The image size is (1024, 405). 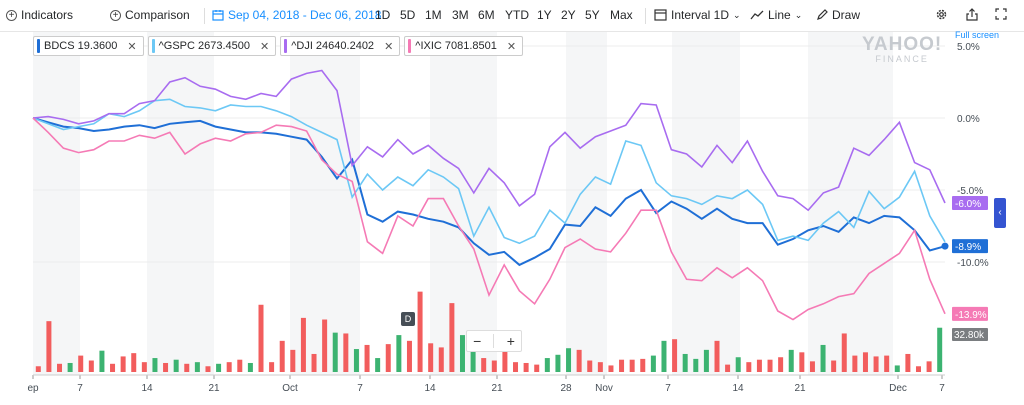 What do you see at coordinates (510, 341) in the screenshot?
I see `zoom-in-button: +` at bounding box center [510, 341].